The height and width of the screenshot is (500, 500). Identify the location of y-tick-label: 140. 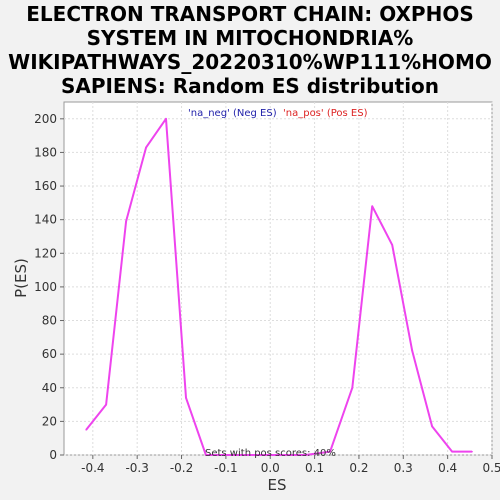
(45, 220).